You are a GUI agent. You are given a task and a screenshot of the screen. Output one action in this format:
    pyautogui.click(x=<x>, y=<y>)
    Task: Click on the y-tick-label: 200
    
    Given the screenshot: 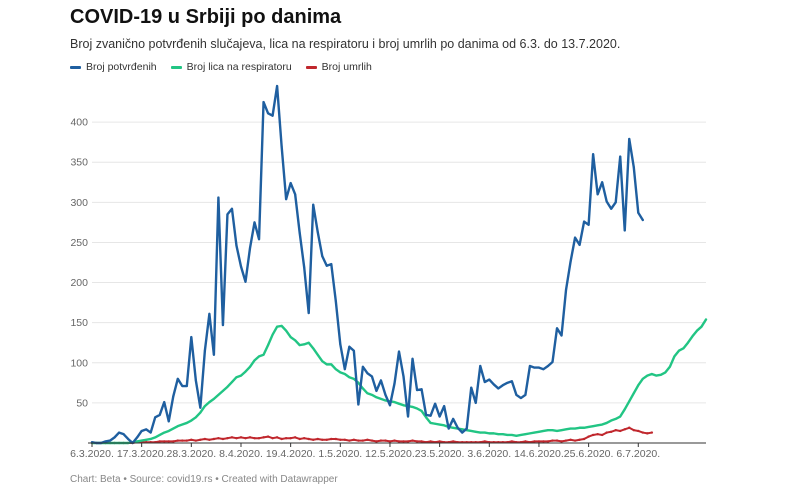 What is the action you would take?
    pyautogui.click(x=79, y=283)
    